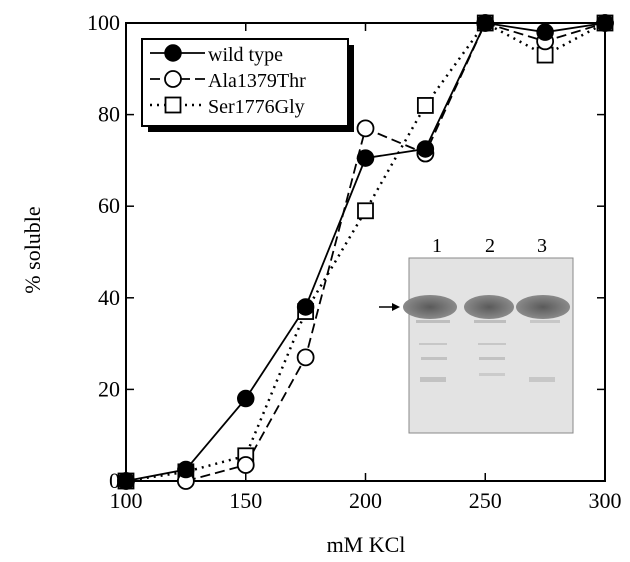 The image size is (630, 562). I want to click on x-tick-label: 250, so click(485, 500).